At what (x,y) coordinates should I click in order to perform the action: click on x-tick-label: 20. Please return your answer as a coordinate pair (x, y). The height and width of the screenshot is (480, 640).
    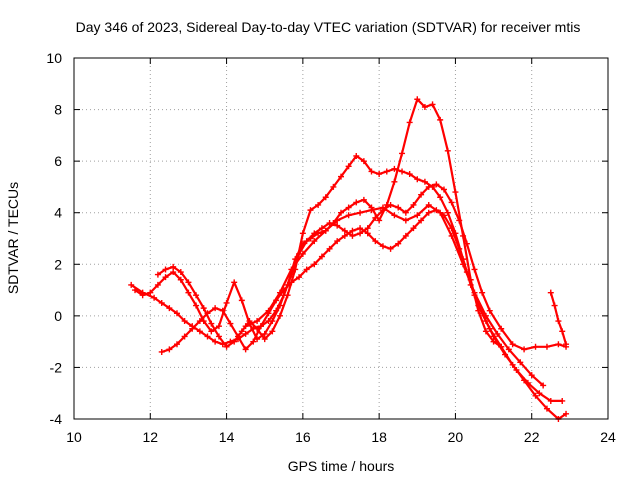
    Looking at the image, I should click on (456, 437).